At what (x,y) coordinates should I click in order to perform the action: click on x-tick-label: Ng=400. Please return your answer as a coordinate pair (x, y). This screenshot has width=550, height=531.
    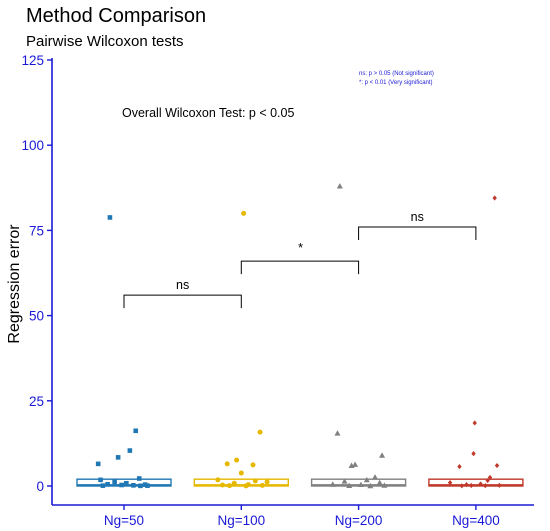
    Looking at the image, I should click on (476, 520).